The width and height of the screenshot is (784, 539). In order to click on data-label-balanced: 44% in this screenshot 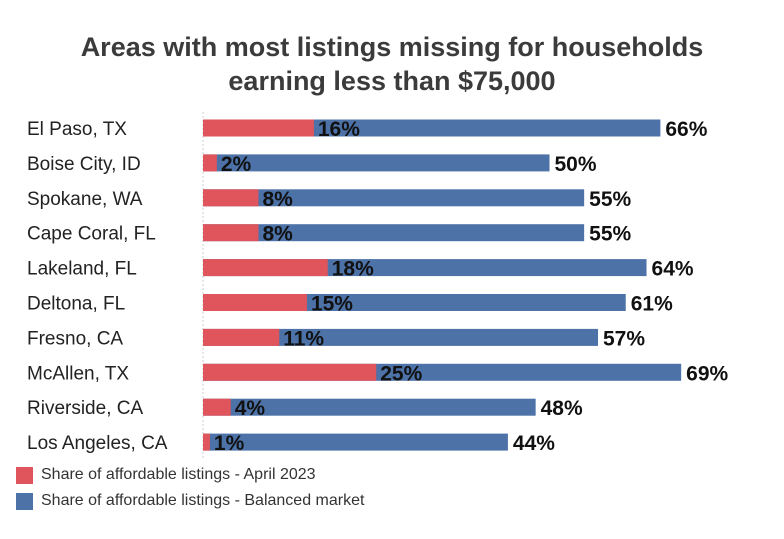, I will do `click(534, 443)`.